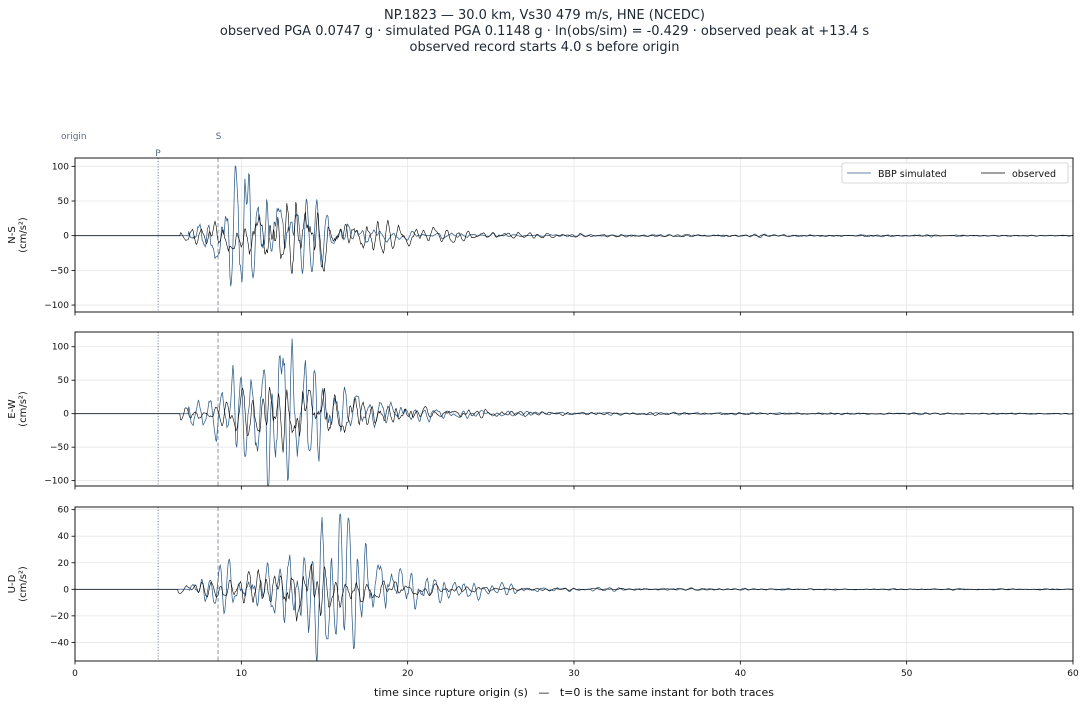  Describe the element at coordinates (12, 234) in the screenshot. I see `y-axis-label-line: N-S` at that location.